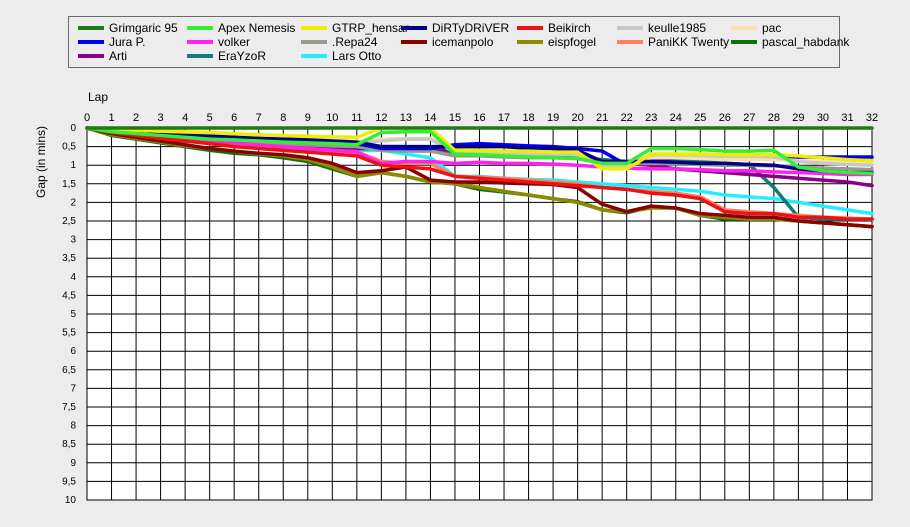 Image resolution: width=910 pixels, height=527 pixels. Describe the element at coordinates (455, 118) in the screenshot. I see `x-tick-label: 15` at that location.